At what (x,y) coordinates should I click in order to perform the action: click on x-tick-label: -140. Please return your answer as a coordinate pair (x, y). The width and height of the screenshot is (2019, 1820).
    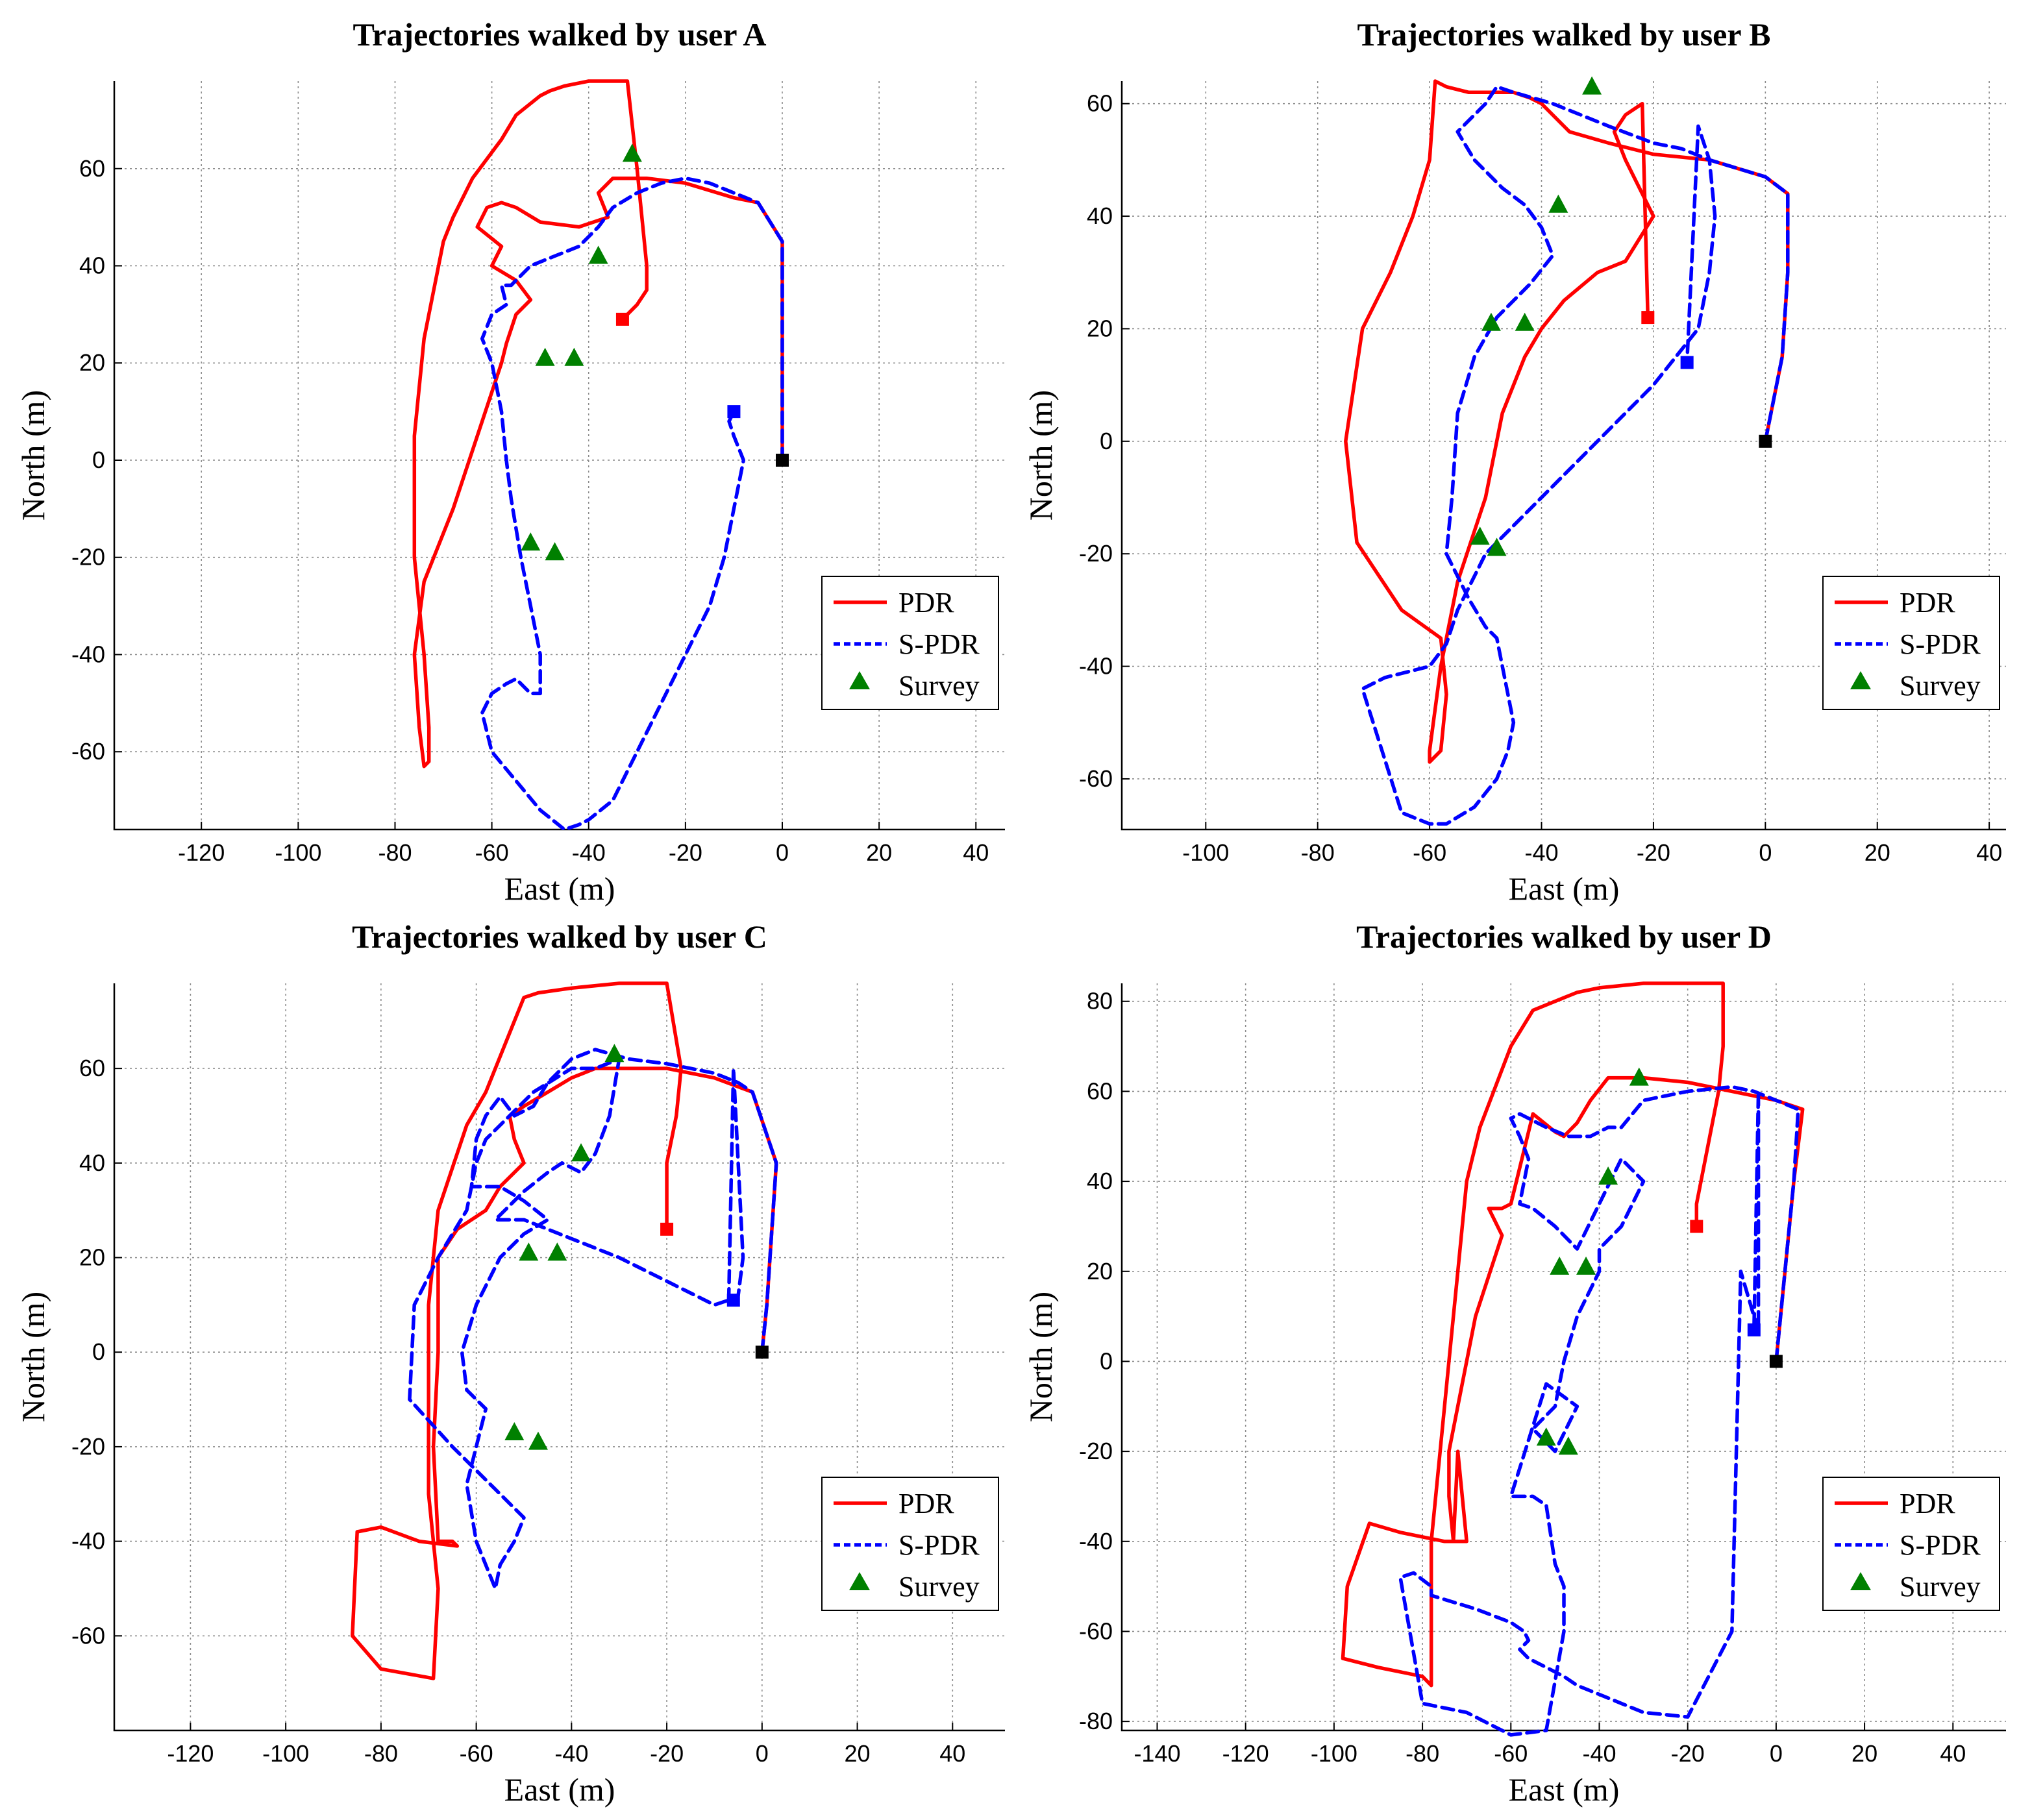
    Looking at the image, I should click on (1156, 1754).